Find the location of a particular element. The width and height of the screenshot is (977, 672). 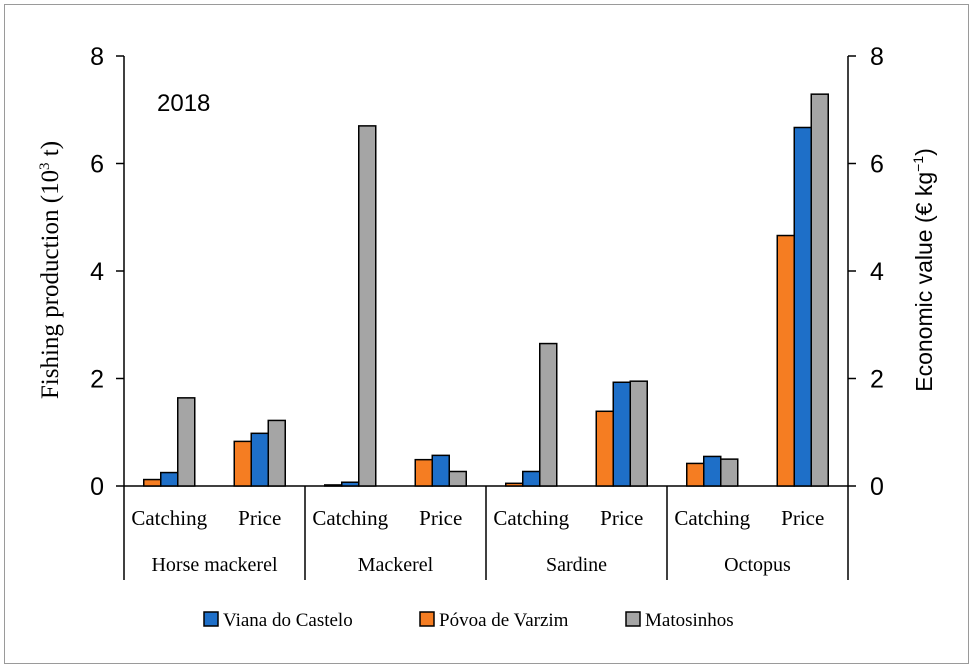

y-tick-label-left: 2 is located at coordinates (97, 380).